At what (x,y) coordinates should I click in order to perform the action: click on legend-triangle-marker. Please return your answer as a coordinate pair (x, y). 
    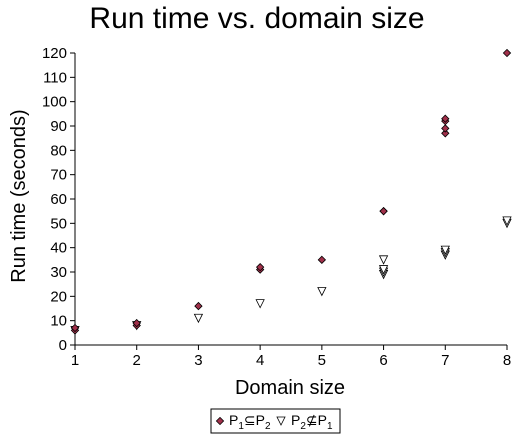
    Looking at the image, I should click on (281, 421).